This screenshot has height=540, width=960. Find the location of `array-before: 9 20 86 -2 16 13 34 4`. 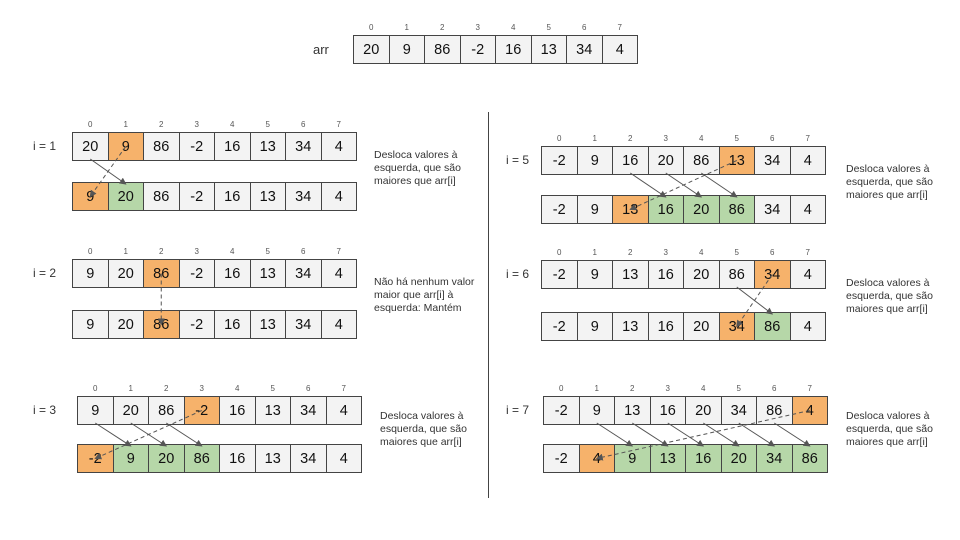

array-before: 9 20 86 -2 16 13 34 4 is located at coordinates (214, 273).